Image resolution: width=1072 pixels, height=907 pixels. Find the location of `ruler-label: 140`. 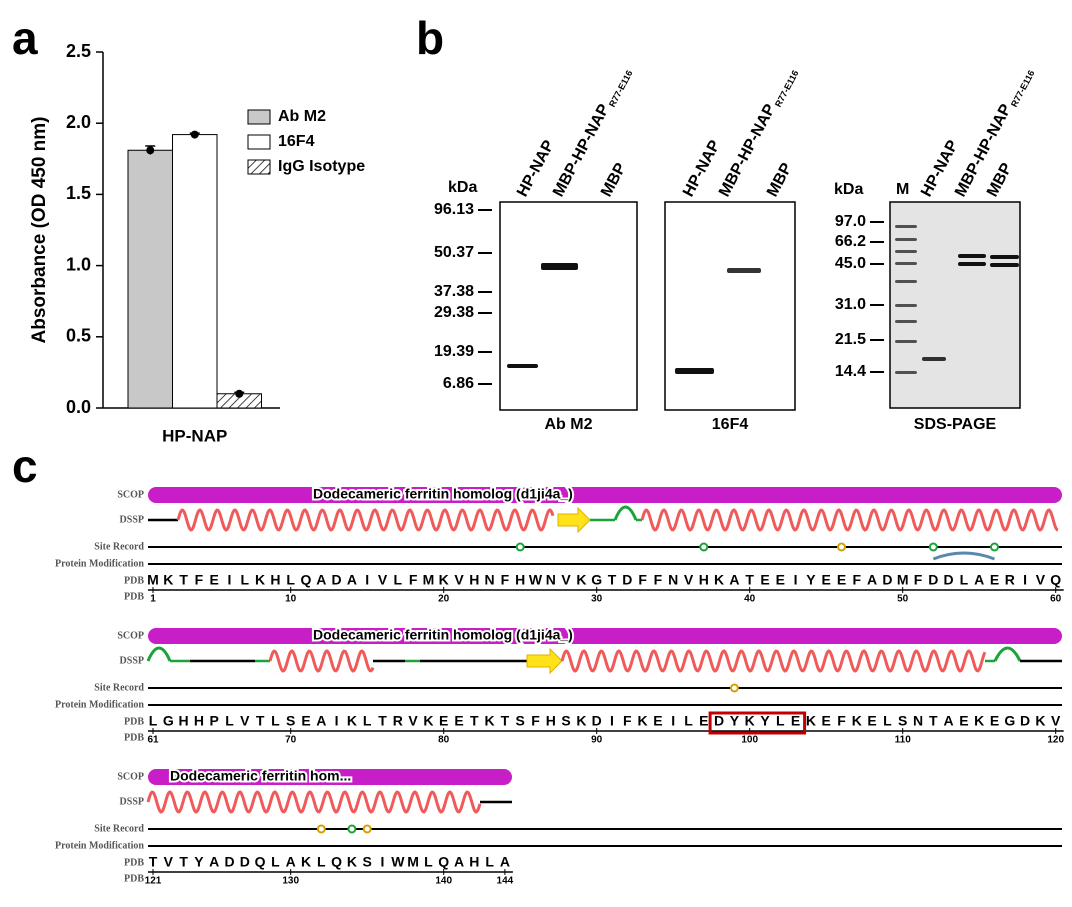

ruler-label: 140 is located at coordinates (443, 881).